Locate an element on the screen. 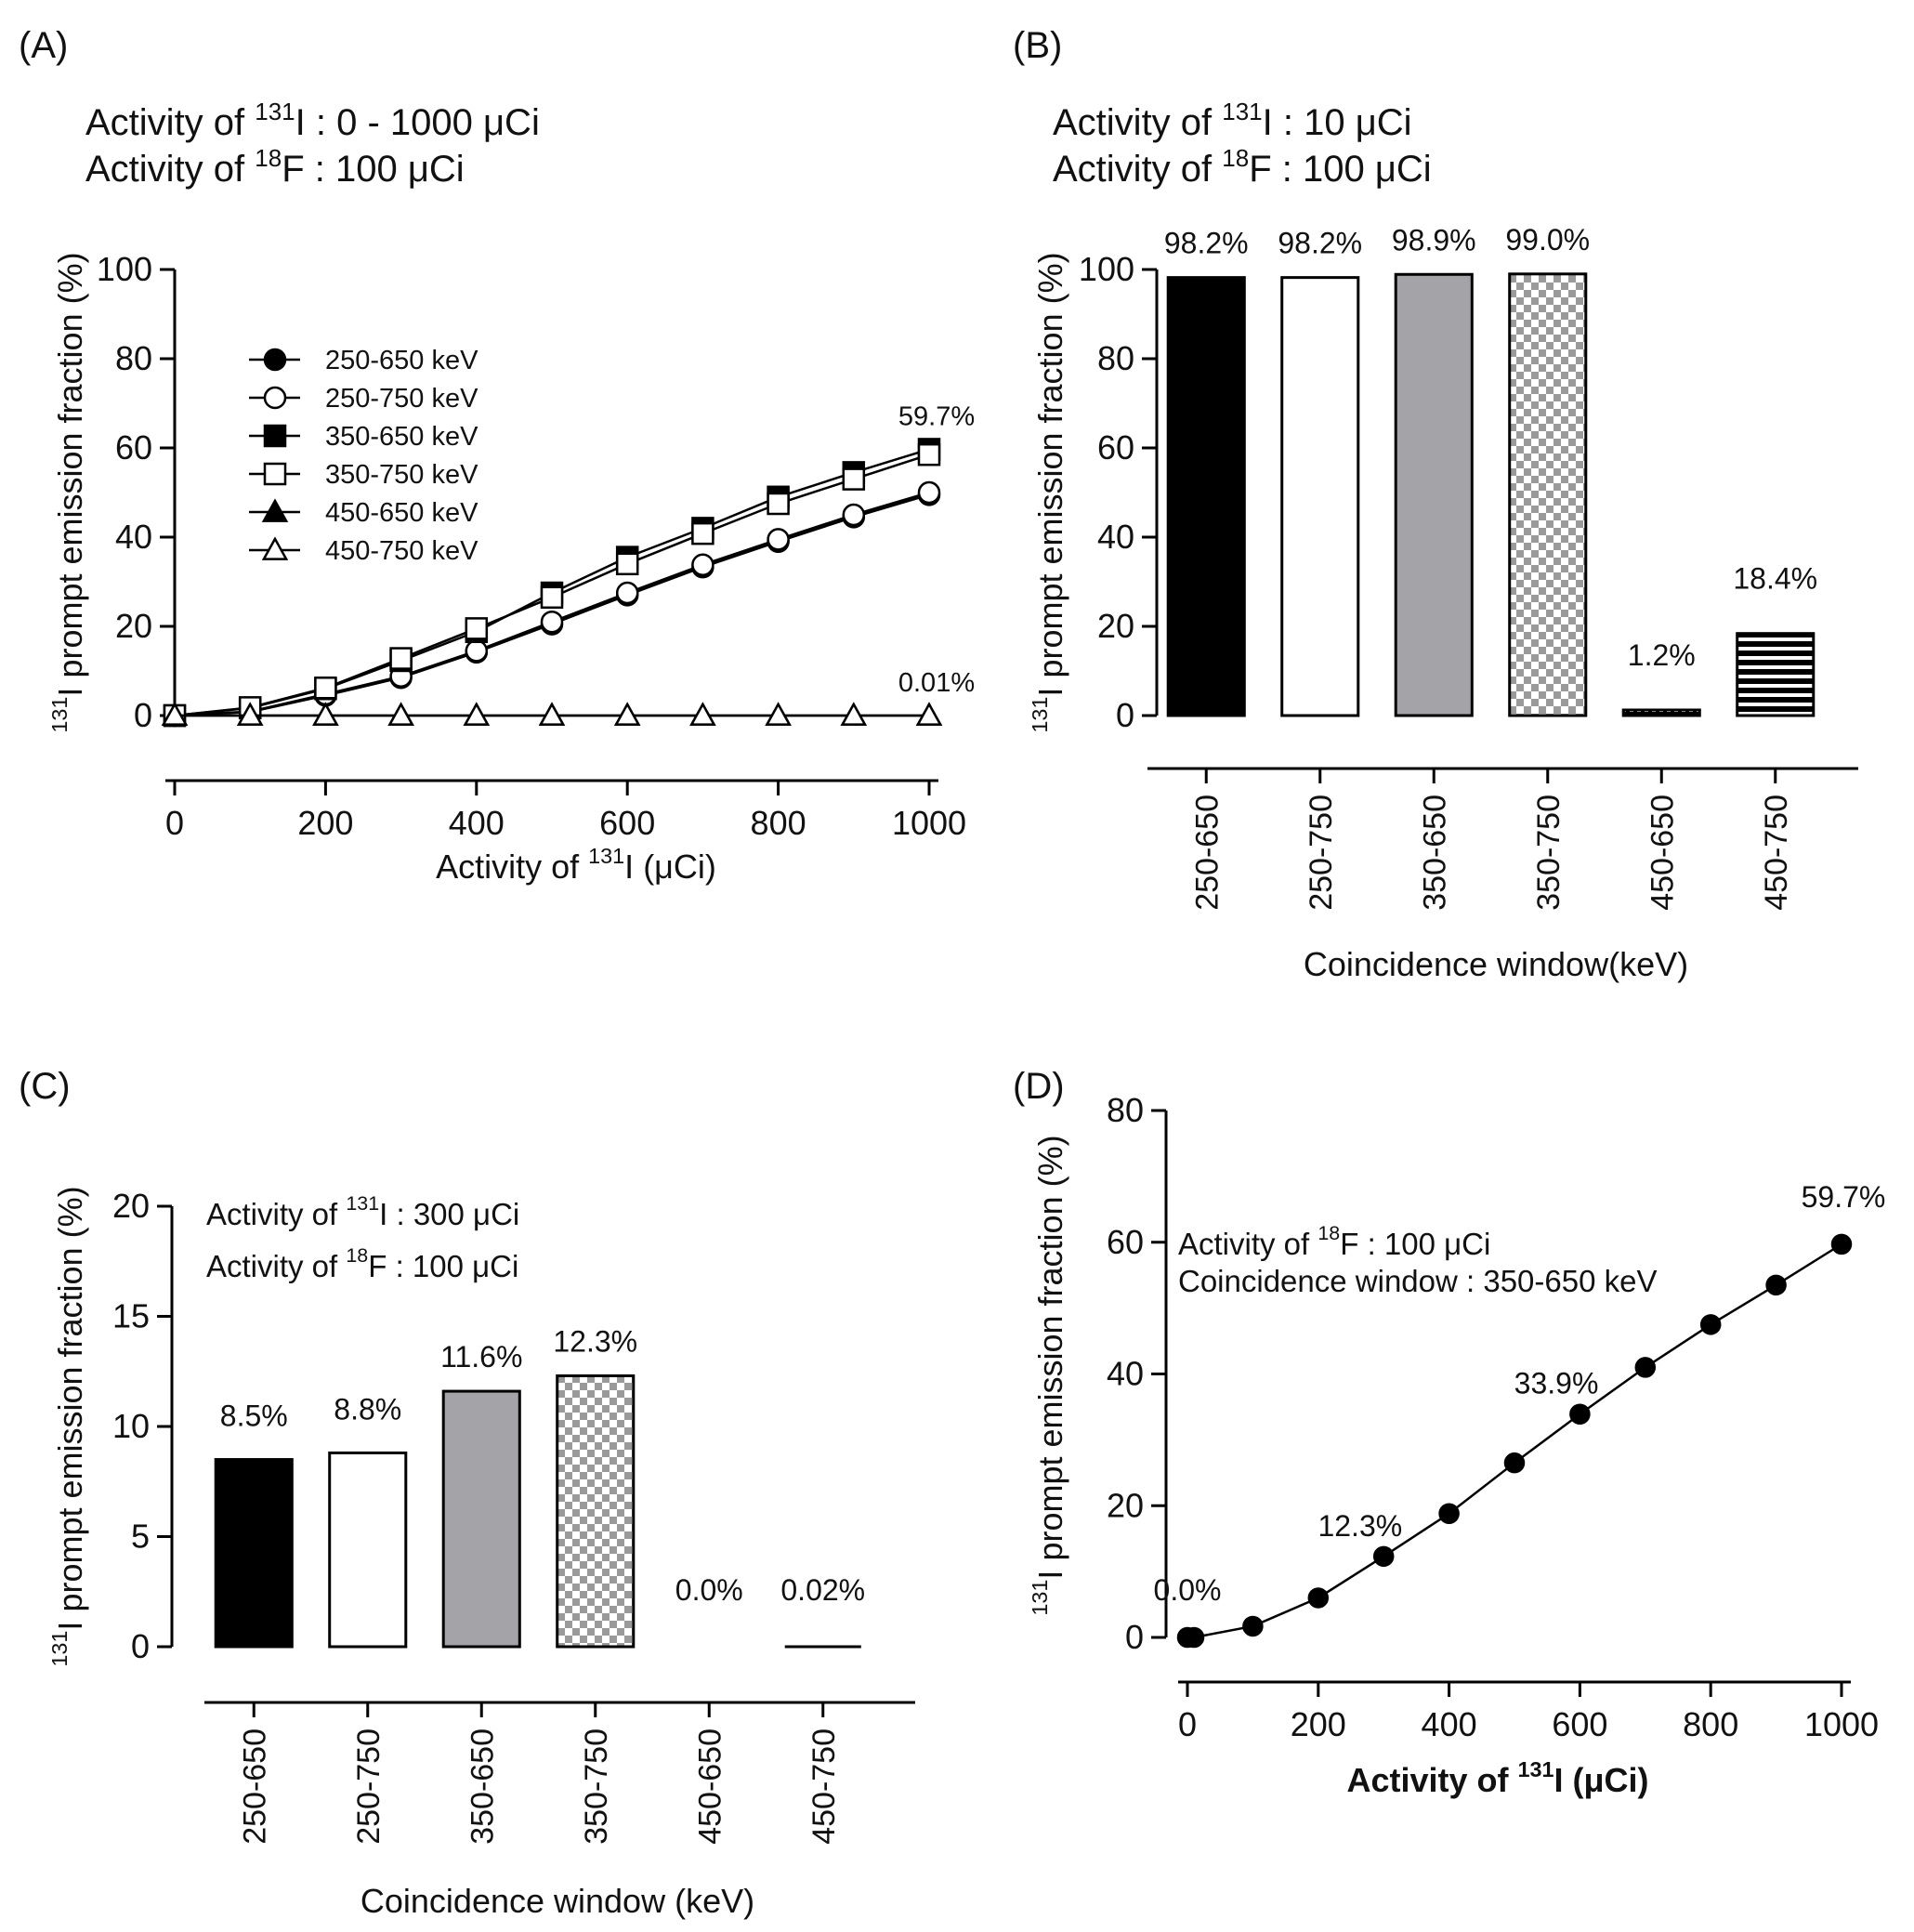 The width and height of the screenshot is (1914, 1932). annotation-label: 59.7% is located at coordinates (1844, 1197).